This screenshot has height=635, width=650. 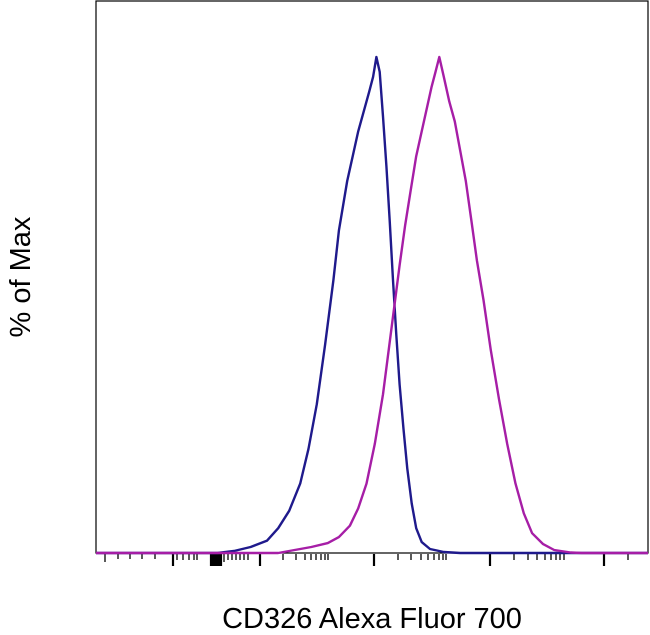 What do you see at coordinates (366, 560) in the screenshot?
I see `x-axis-ticks` at bounding box center [366, 560].